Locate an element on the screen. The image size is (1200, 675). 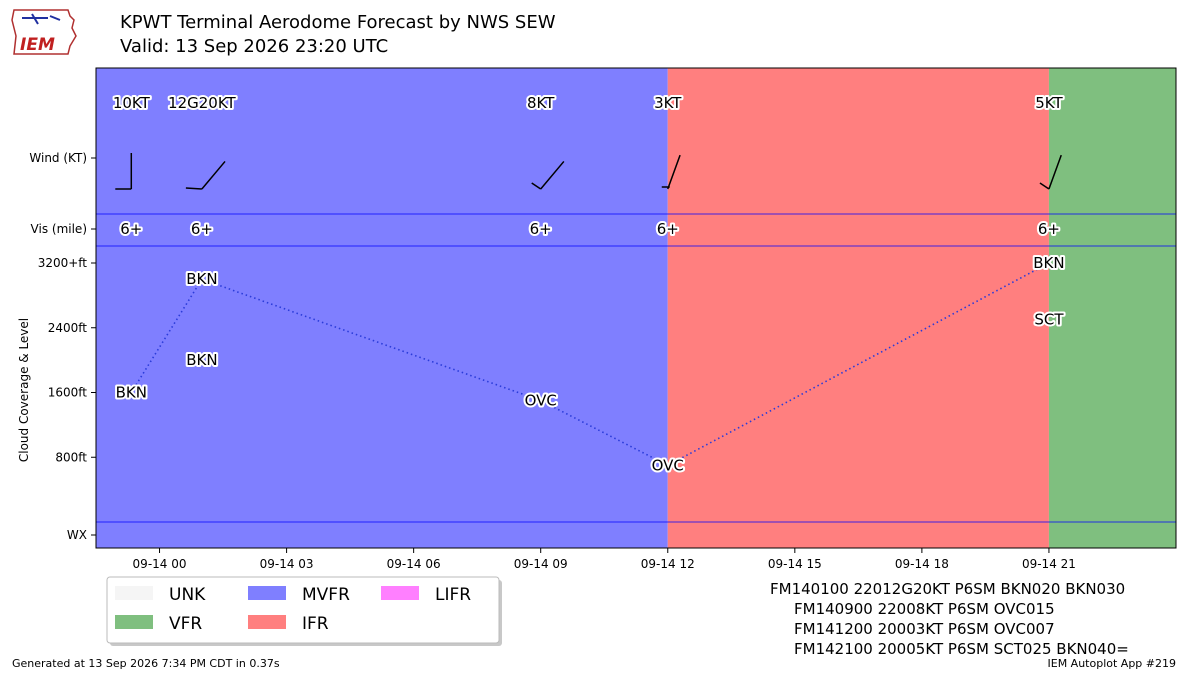
wx-row-label: WX is located at coordinates (77, 535).